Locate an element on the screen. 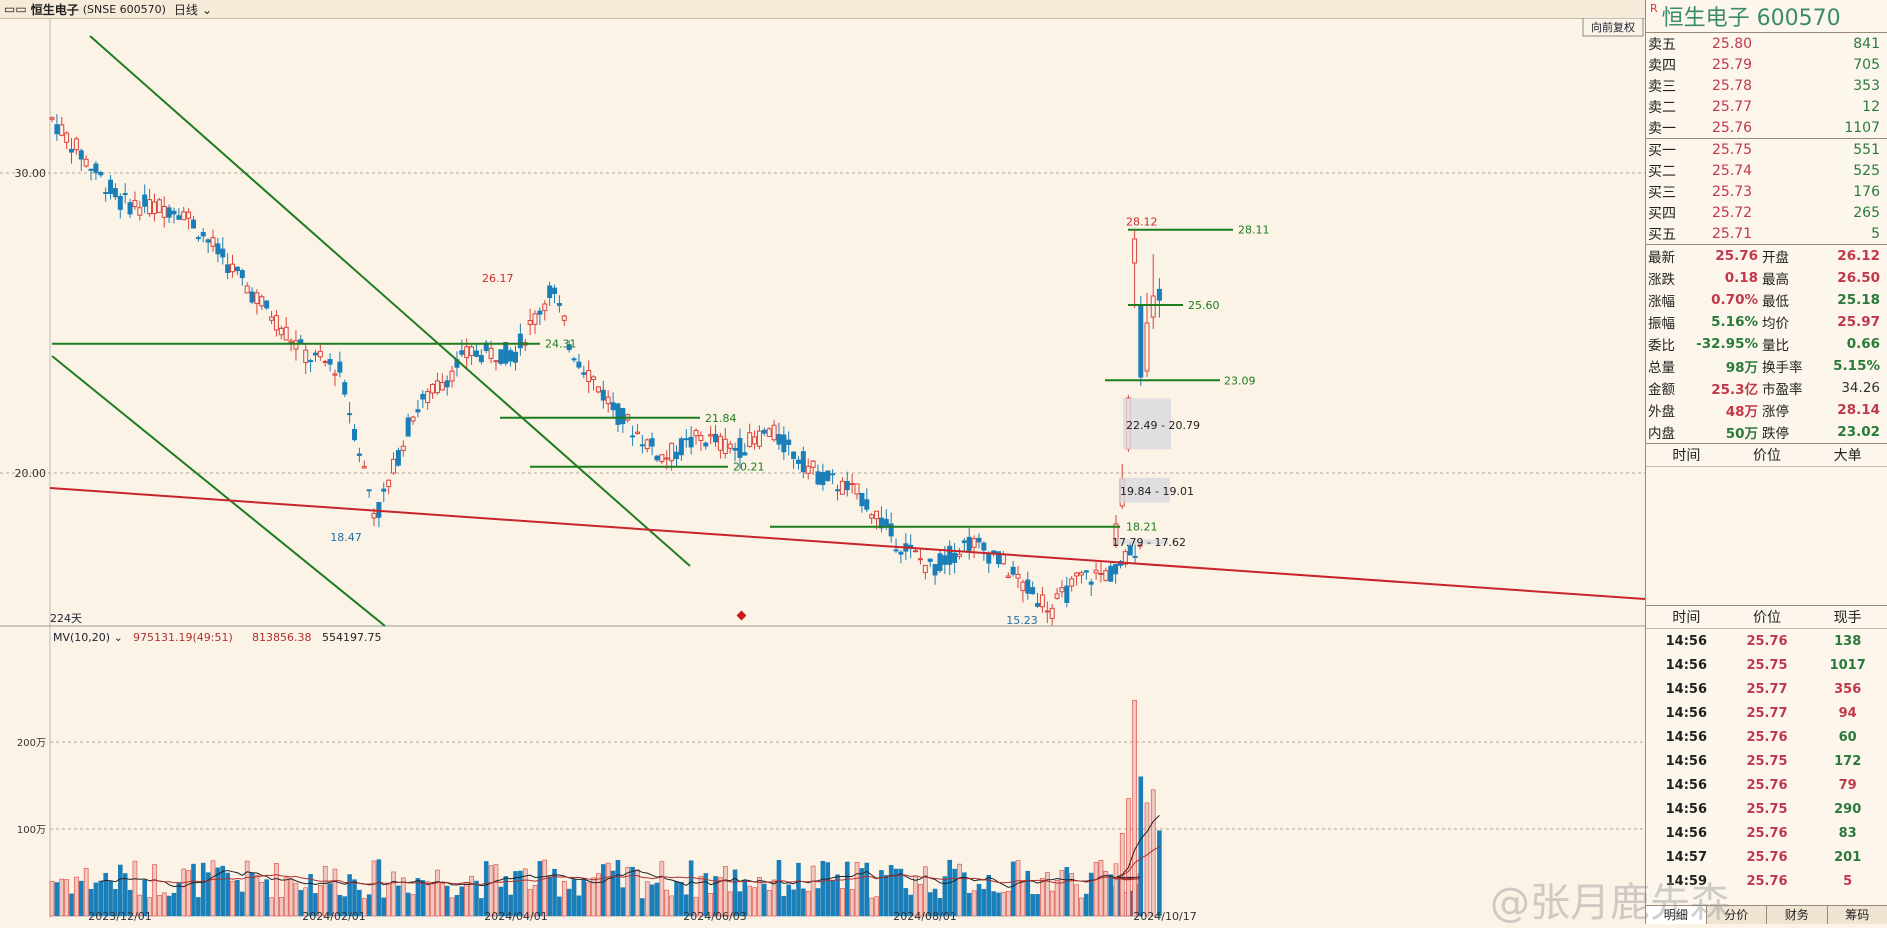  tick-volume: 201 is located at coordinates (1847, 857).